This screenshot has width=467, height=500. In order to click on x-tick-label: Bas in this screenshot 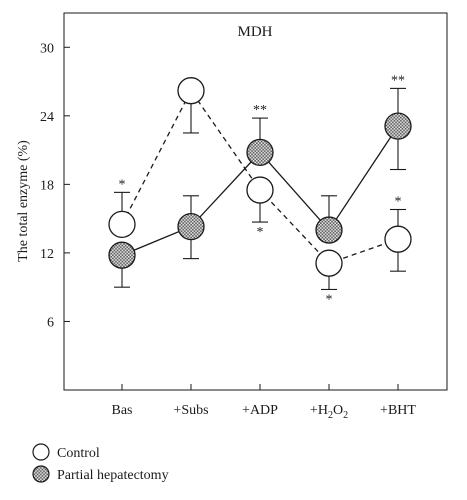, I will do `click(122, 410)`.